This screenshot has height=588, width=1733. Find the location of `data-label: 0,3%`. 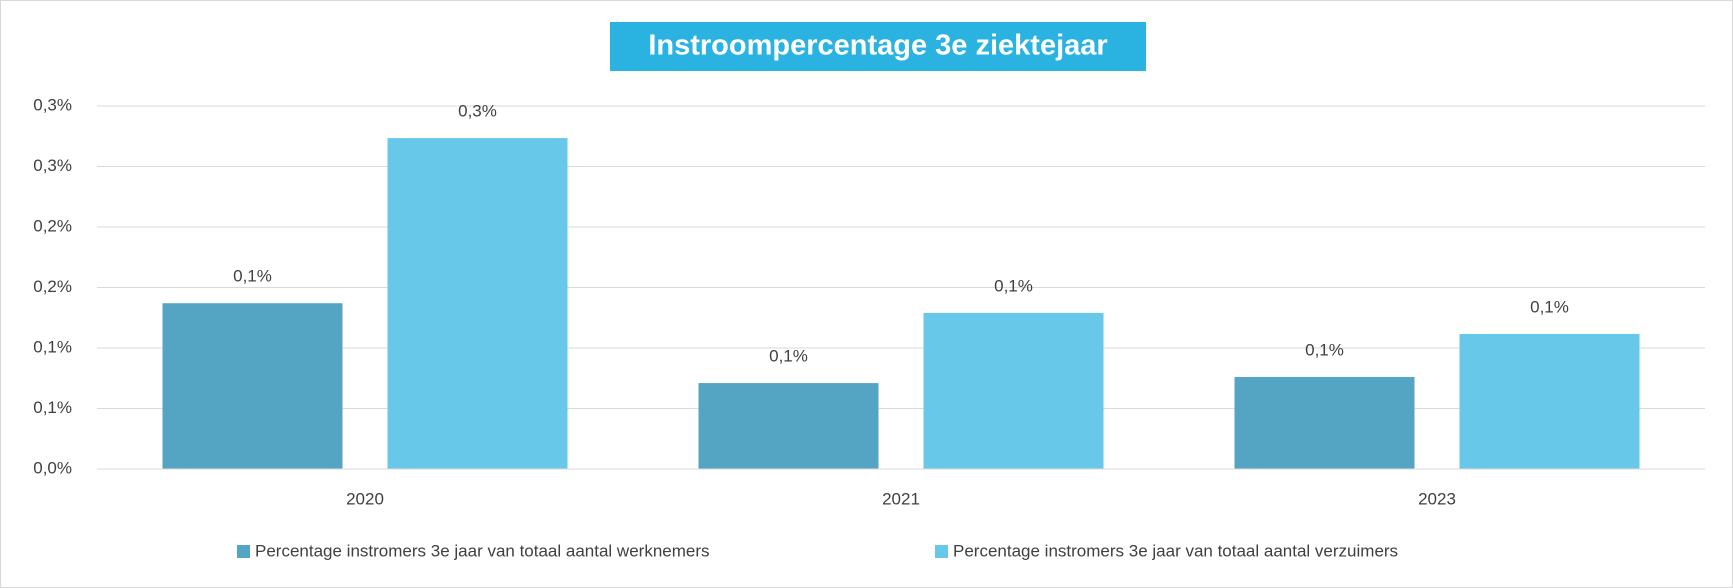

data-label: 0,3% is located at coordinates (477, 111).